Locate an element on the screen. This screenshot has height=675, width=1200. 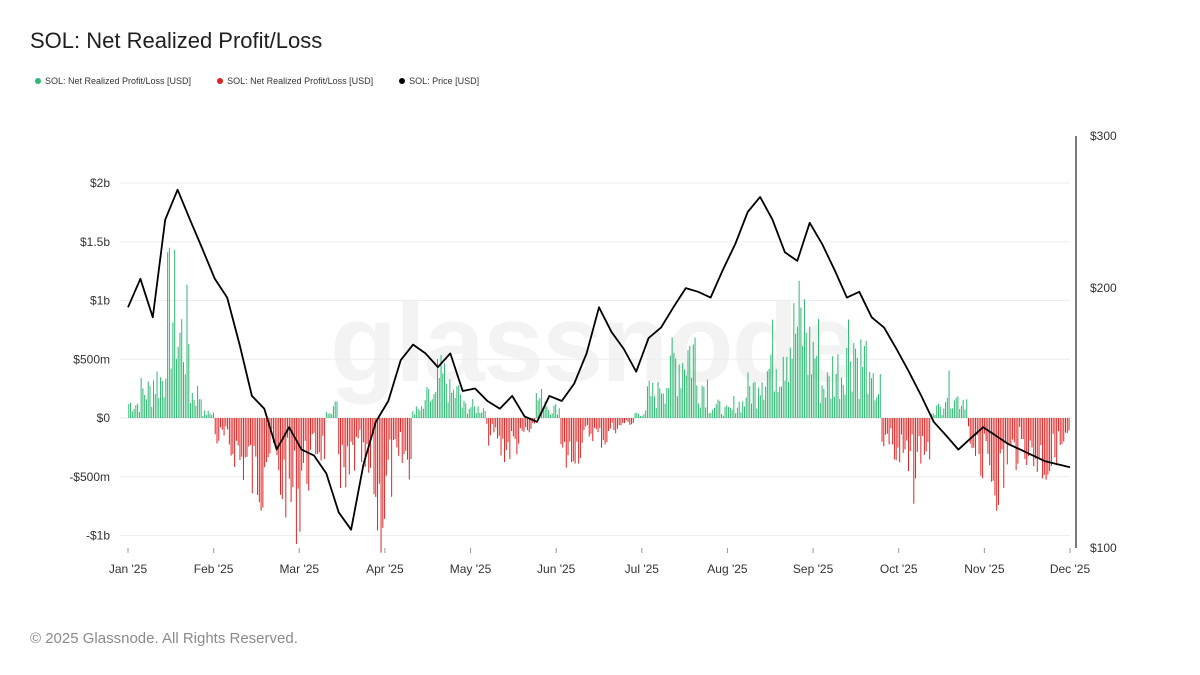
legend-item-loss: SOL: Net Realized Profit/Loss [USD] is located at coordinates (295, 81).